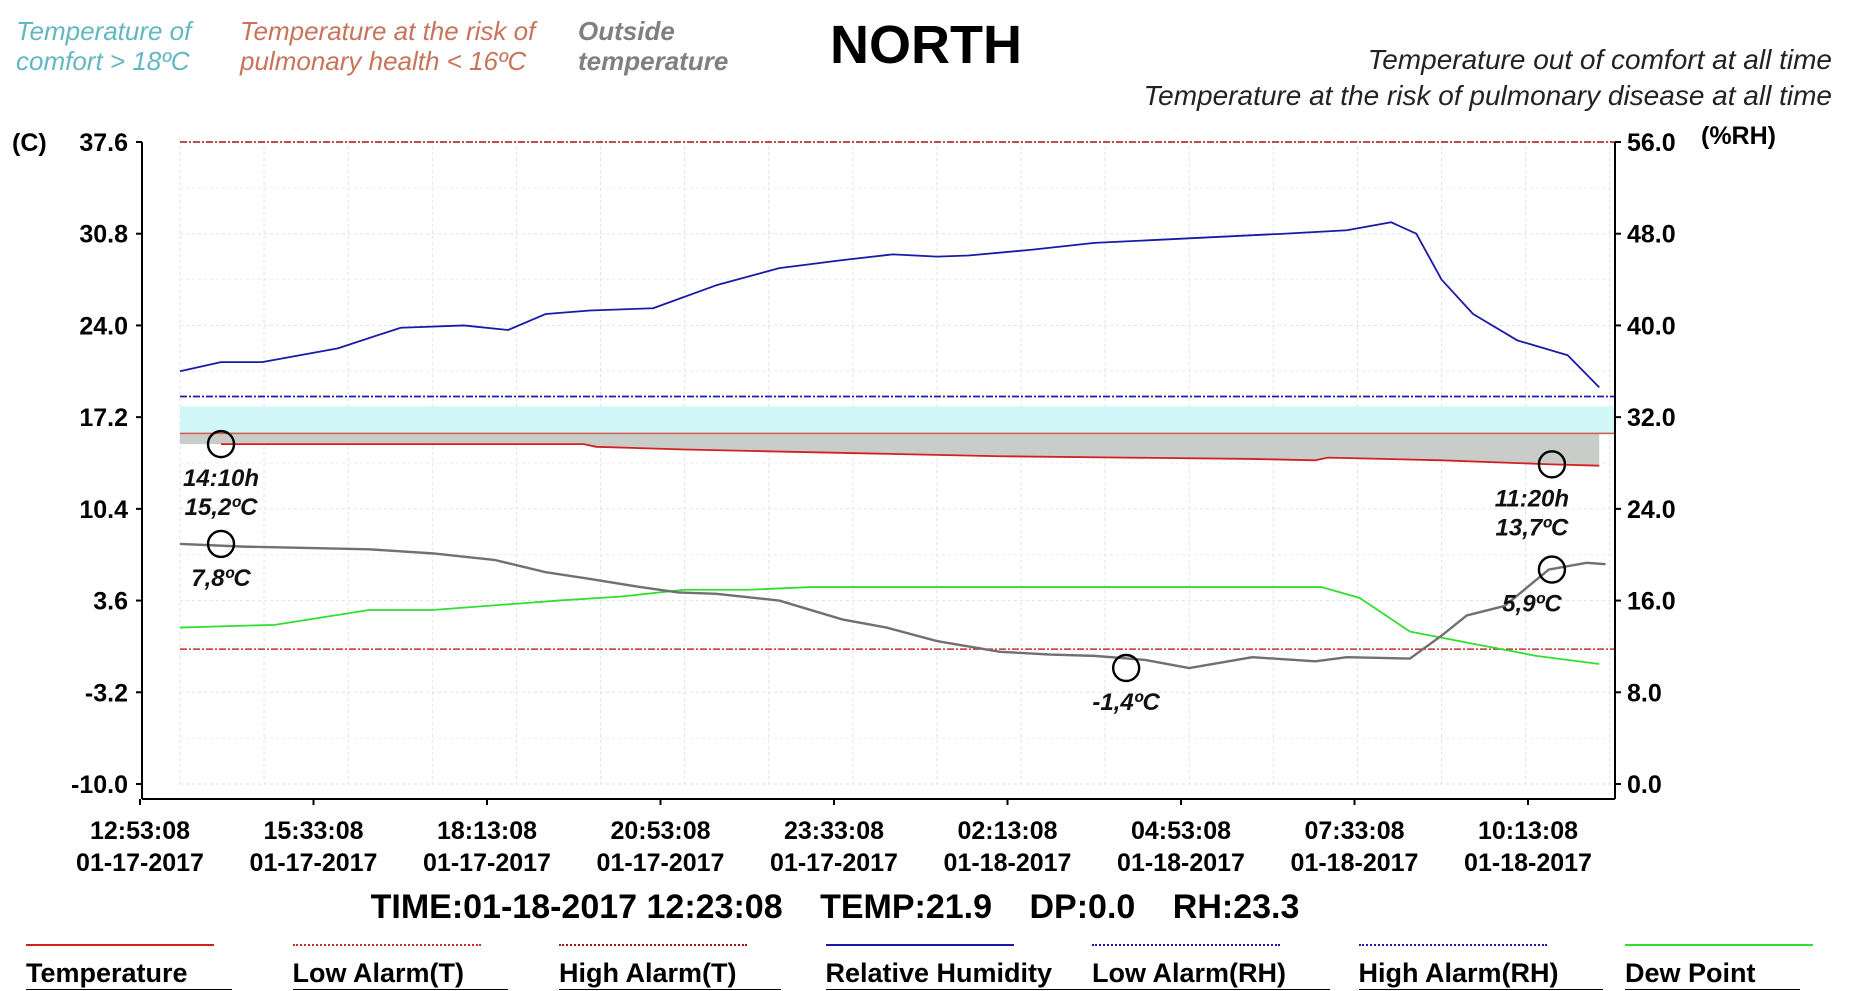 This screenshot has width=1854, height=991. I want to click on status-rh: RH:23.3, so click(1236, 907).